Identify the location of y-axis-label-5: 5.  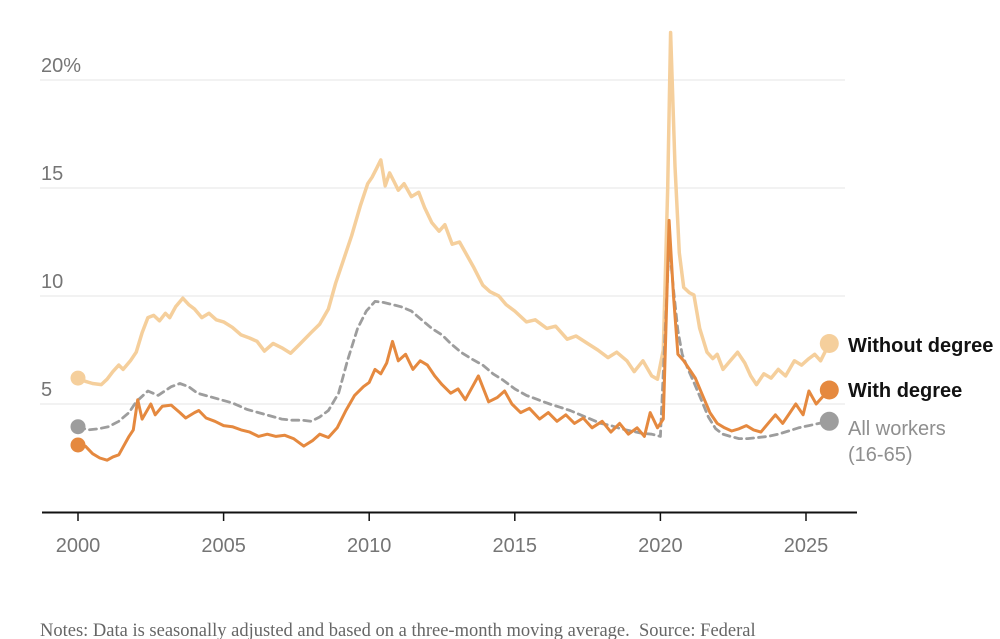
(46, 390).